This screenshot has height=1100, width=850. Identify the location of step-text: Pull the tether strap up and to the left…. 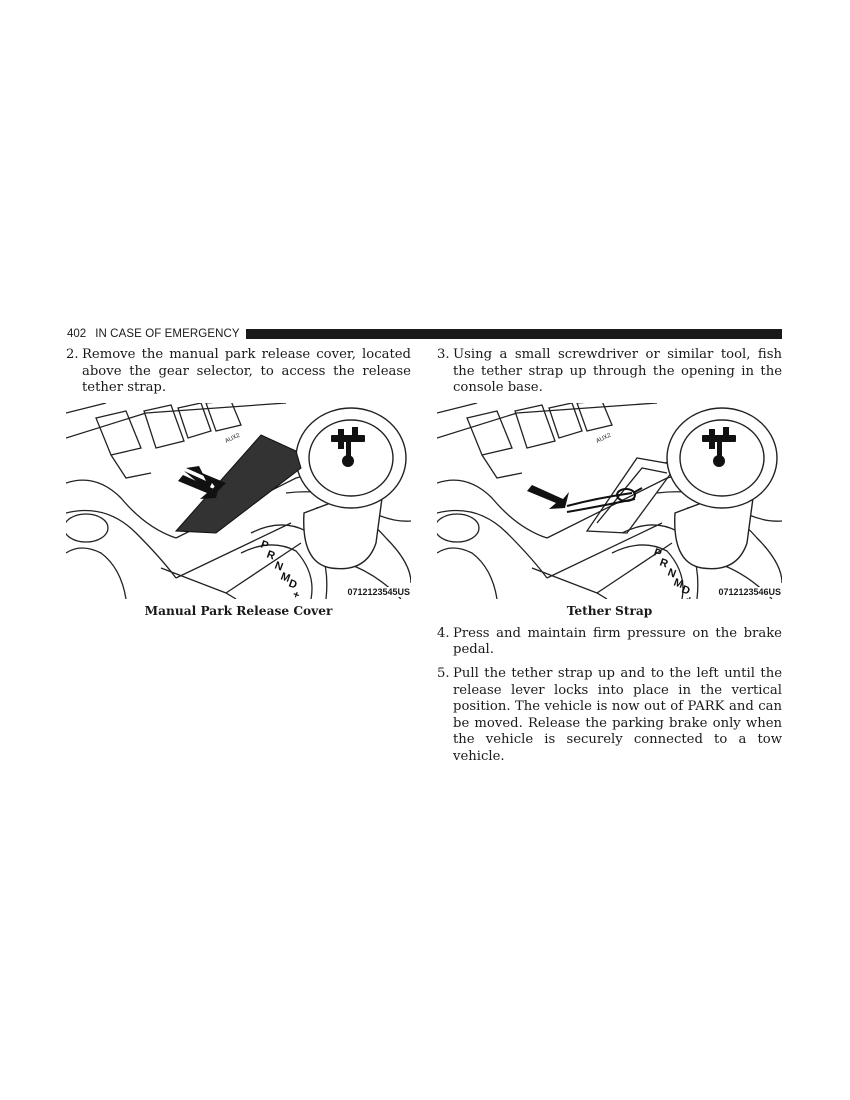
(617, 714).